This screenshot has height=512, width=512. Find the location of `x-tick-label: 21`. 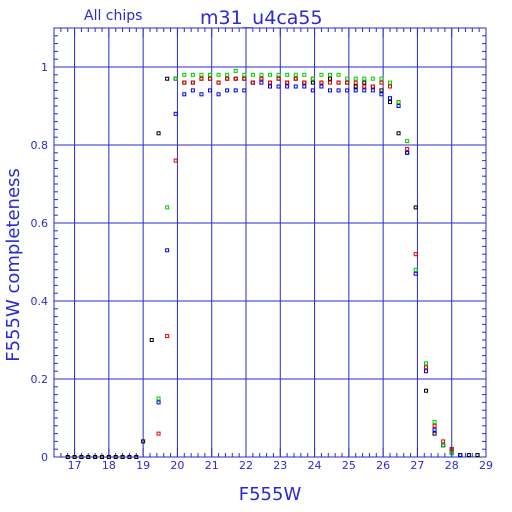

x-tick-label: 21 is located at coordinates (212, 465).